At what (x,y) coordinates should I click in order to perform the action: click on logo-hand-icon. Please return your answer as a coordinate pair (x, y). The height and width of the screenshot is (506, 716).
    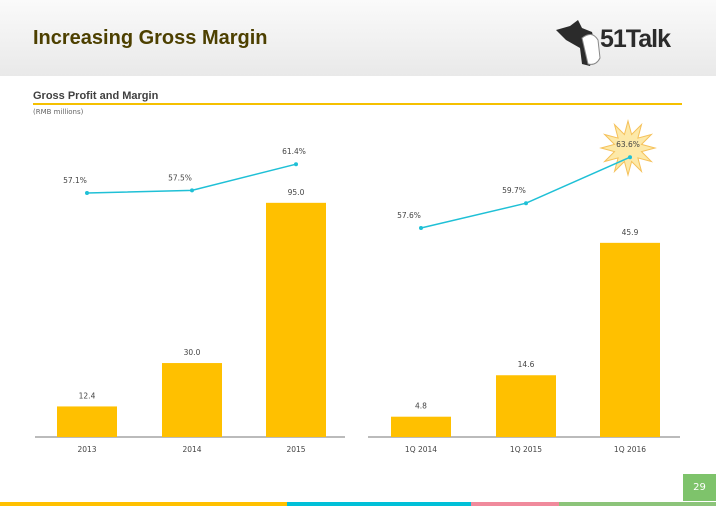
    Looking at the image, I should click on (578, 43).